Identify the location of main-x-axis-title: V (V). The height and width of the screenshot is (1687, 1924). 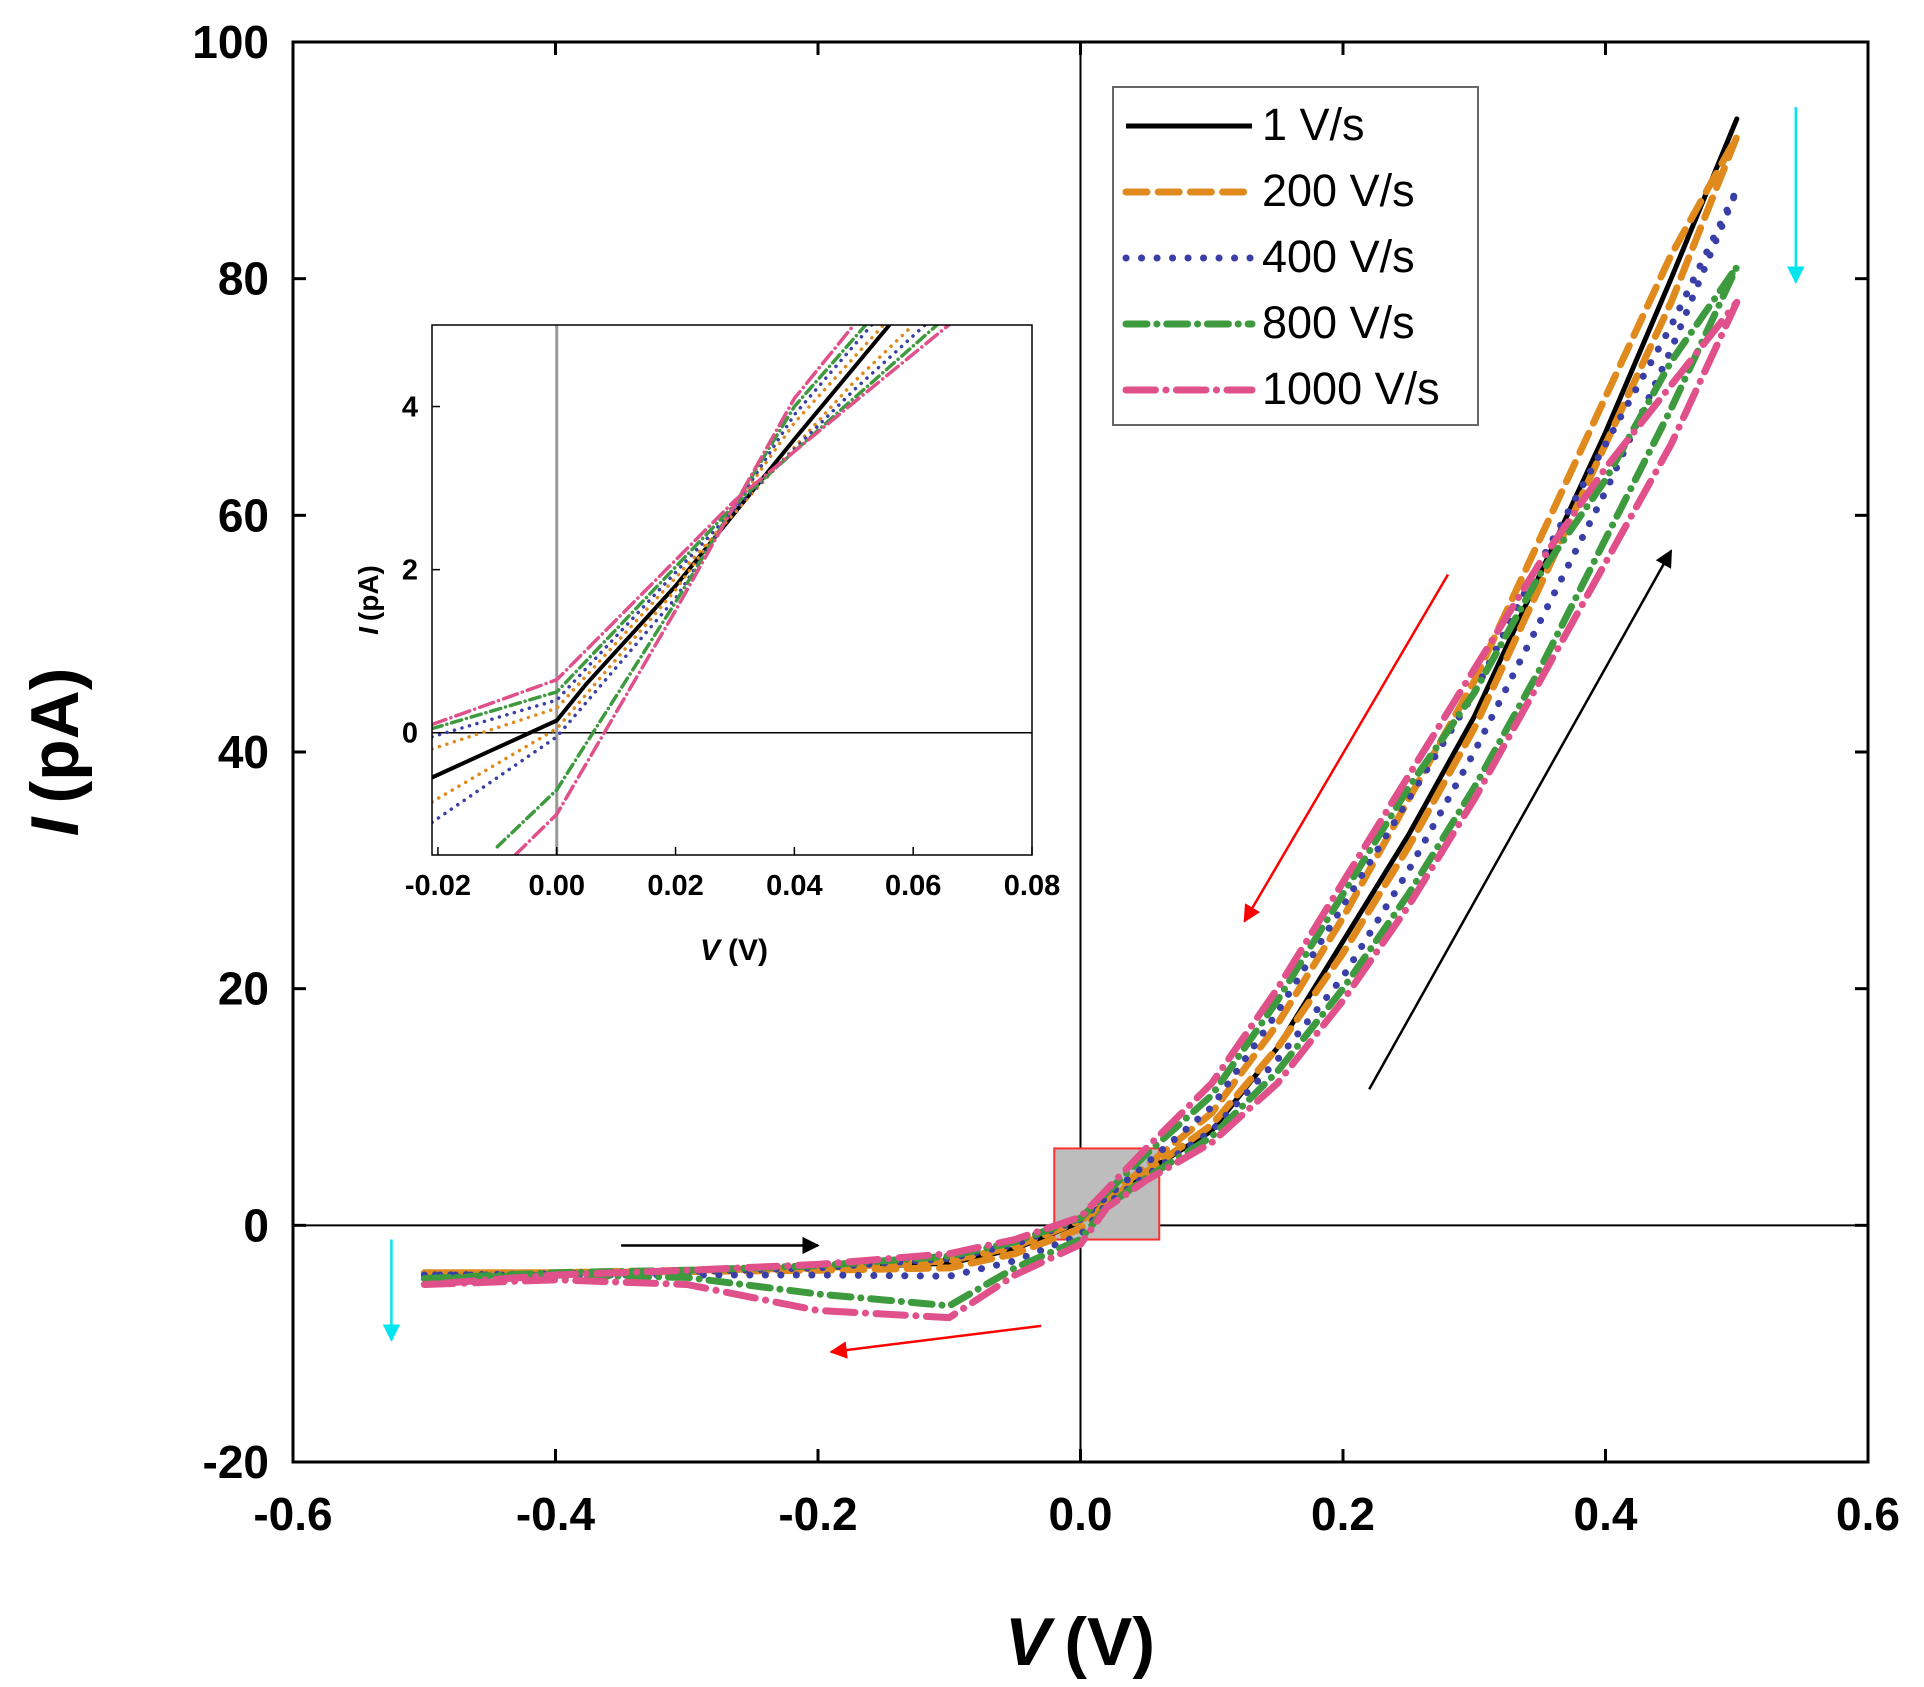
(1080, 1642).